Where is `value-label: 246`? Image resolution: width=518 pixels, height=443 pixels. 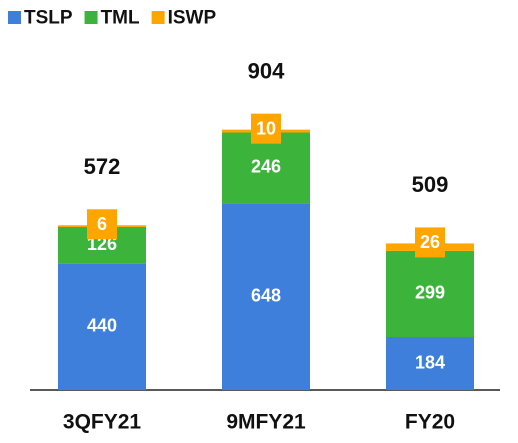 value-label: 246 is located at coordinates (266, 167).